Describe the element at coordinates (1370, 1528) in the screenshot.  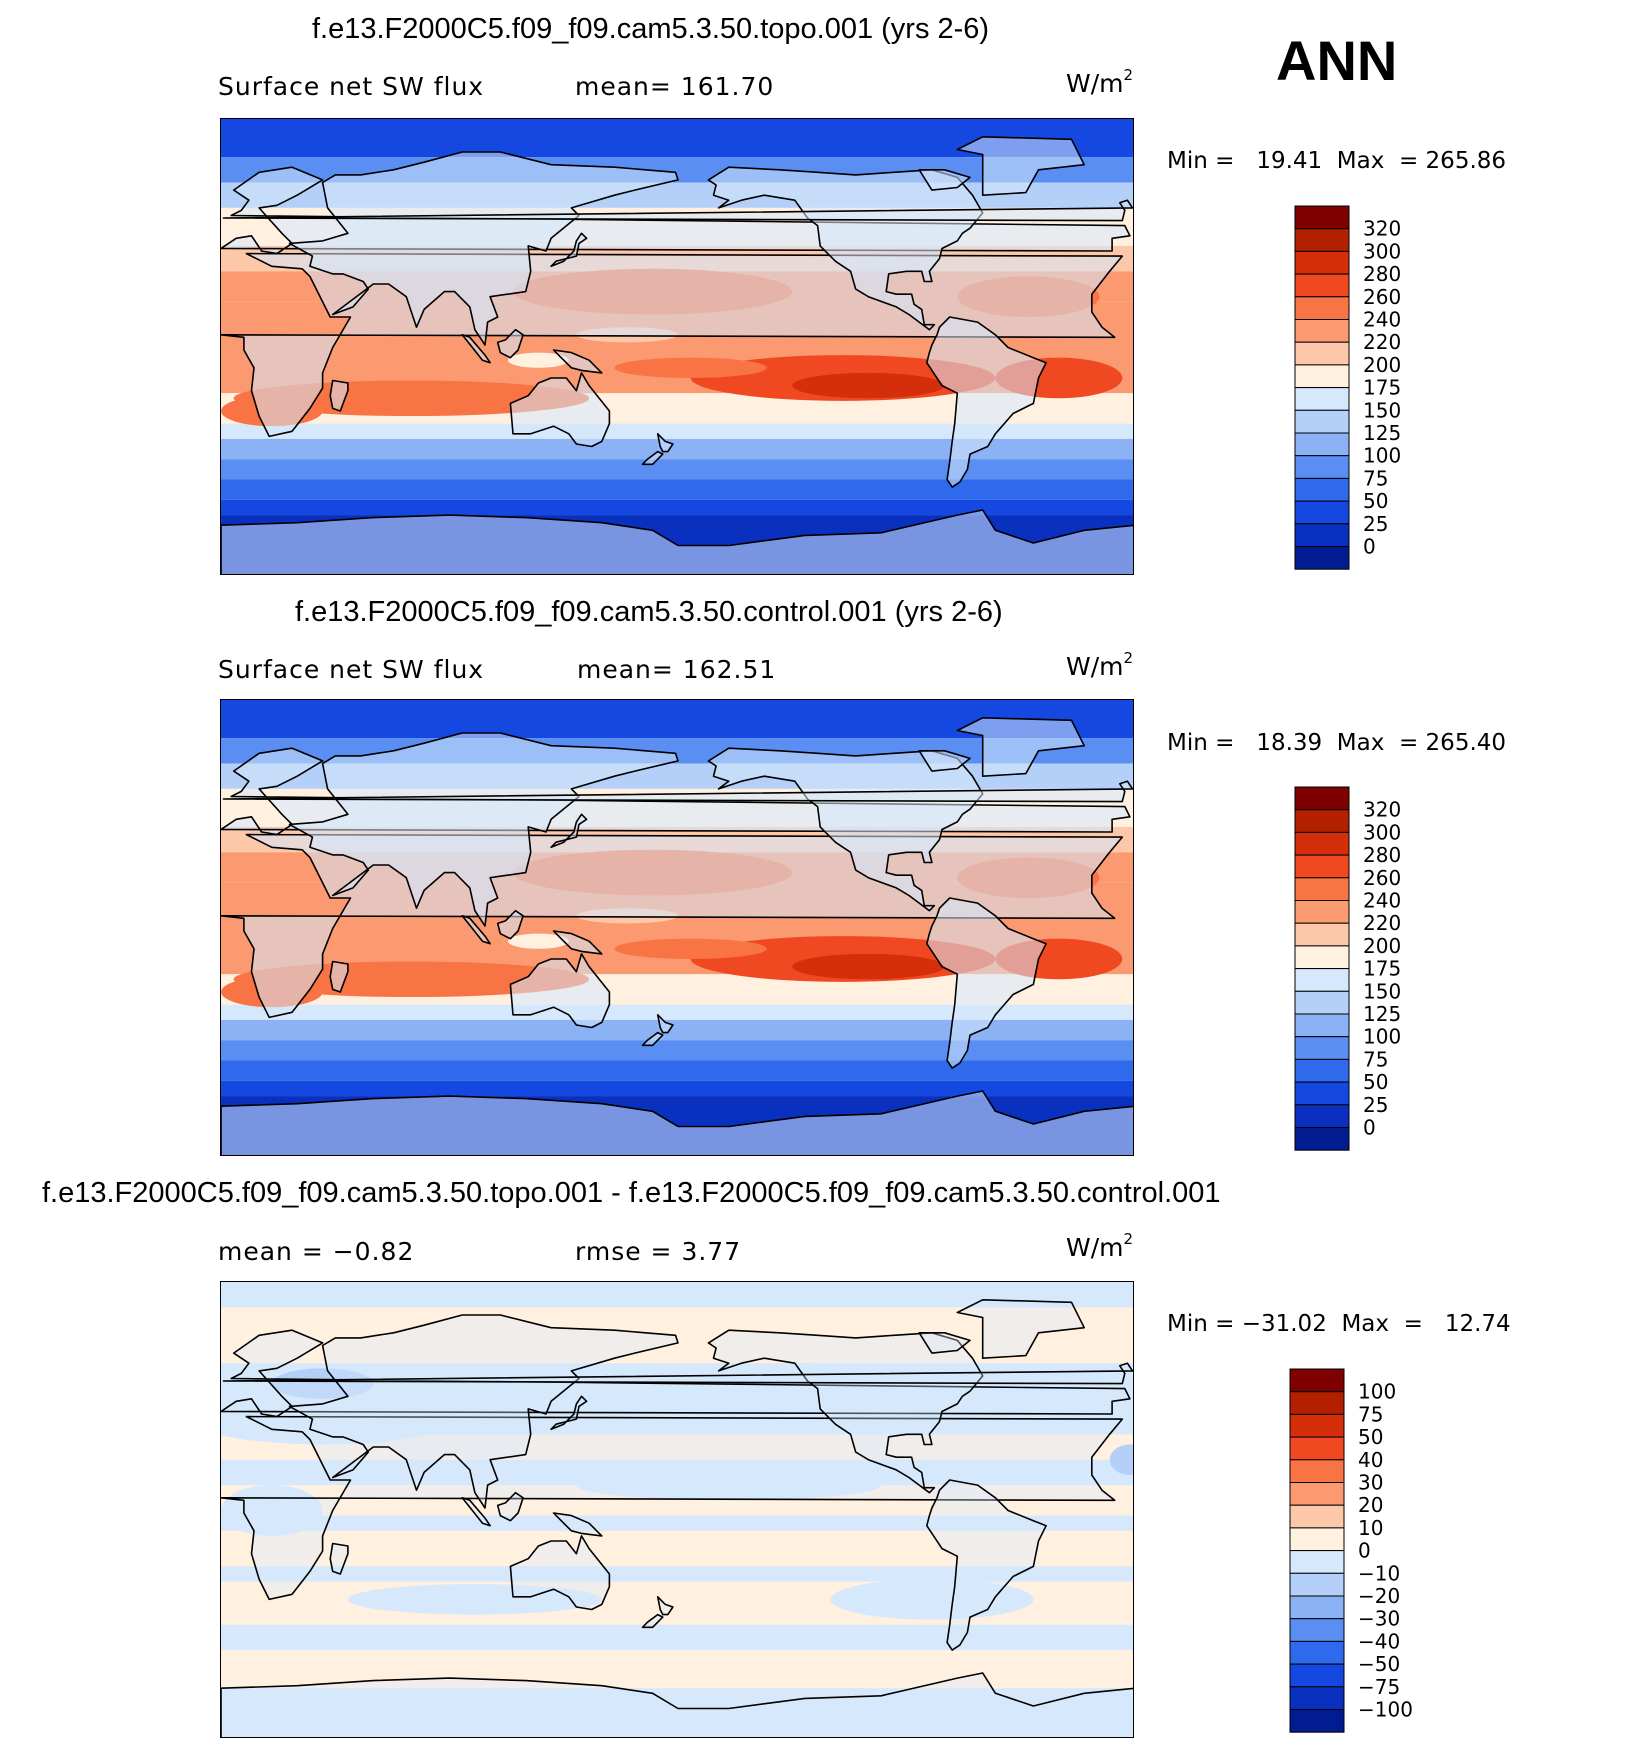
I see `colorbar-tick-label: 10` at that location.